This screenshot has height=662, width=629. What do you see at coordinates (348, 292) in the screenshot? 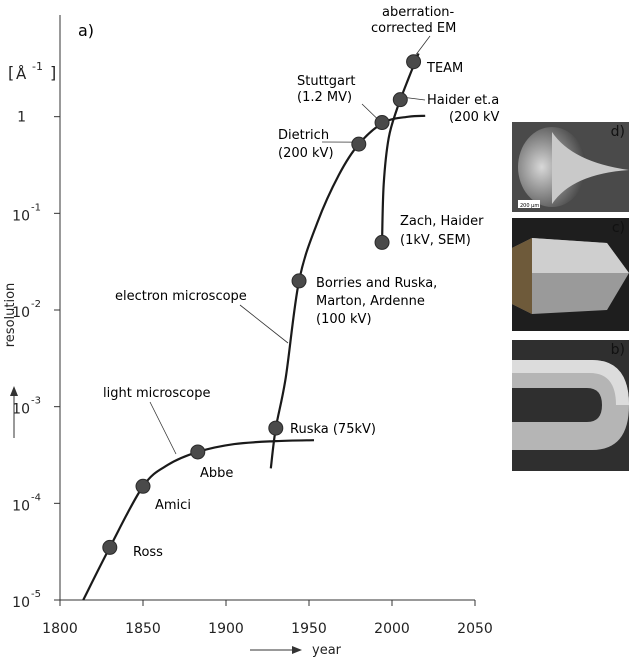
I see `curve-electron-microscope` at bounding box center [348, 292].